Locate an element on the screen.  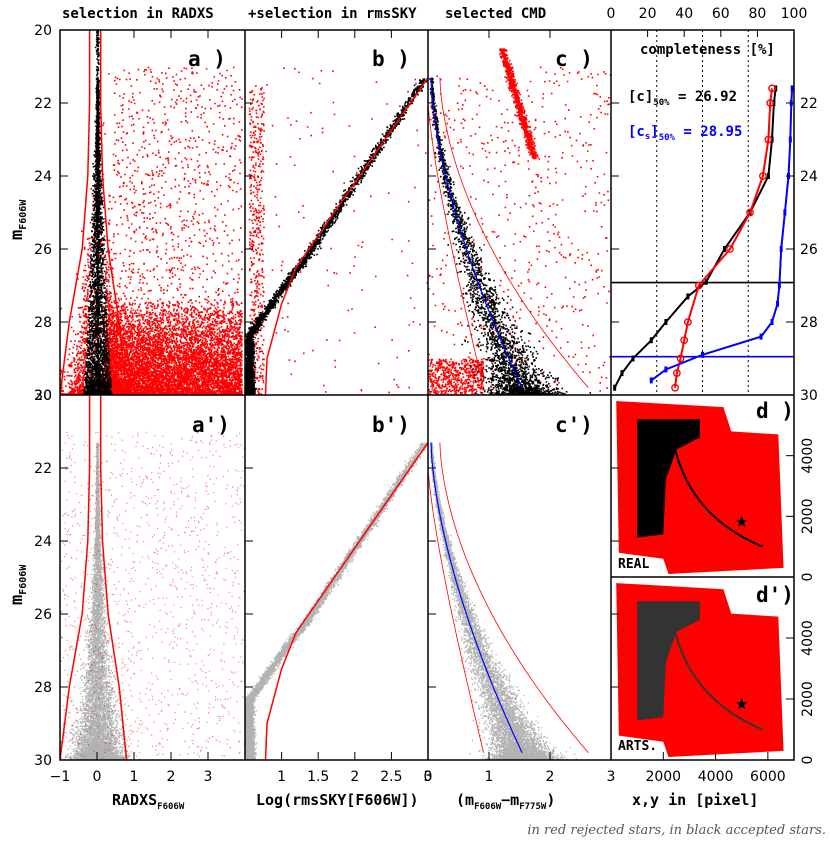
tick-label-radxs-0: −1 is located at coordinates (60, 777).